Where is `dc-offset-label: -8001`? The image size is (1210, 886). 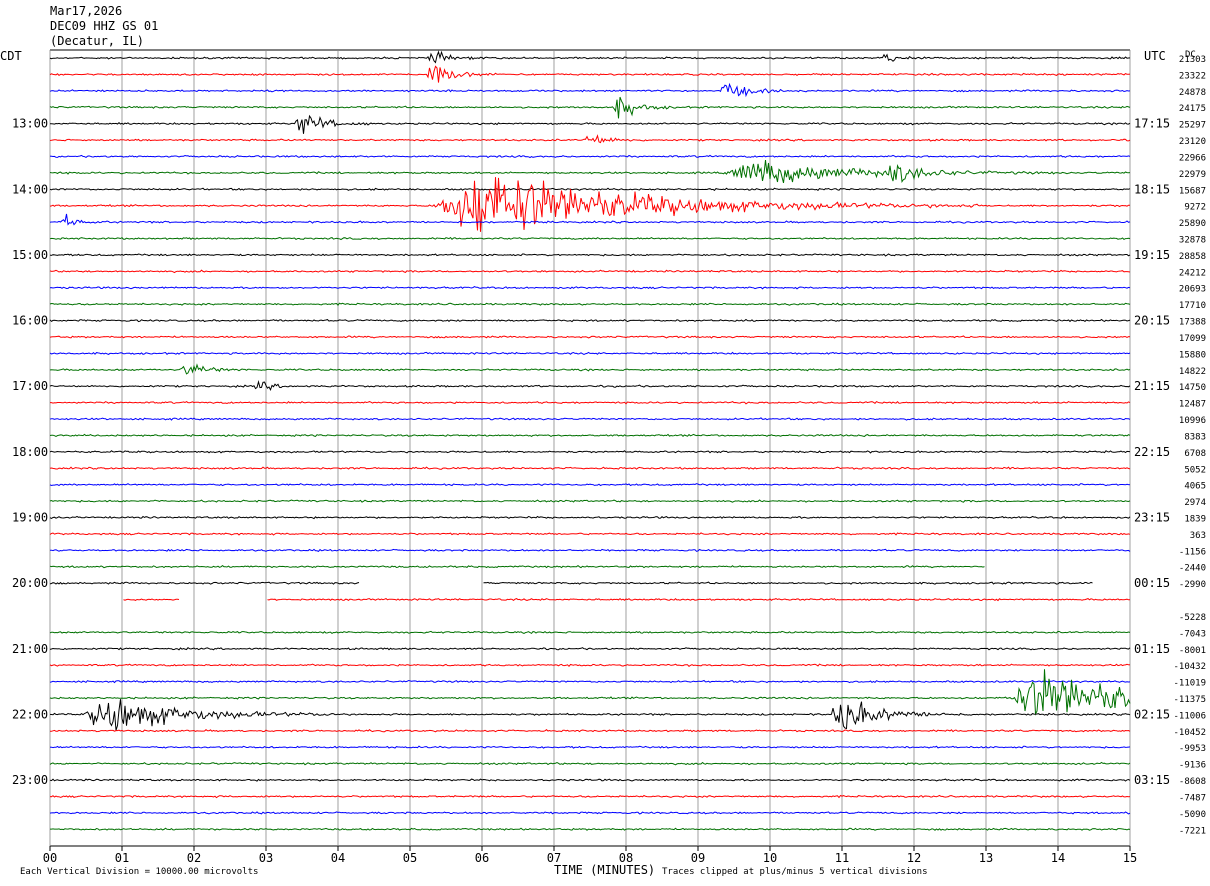
dc-offset-label: -8001 is located at coordinates (1192, 651).